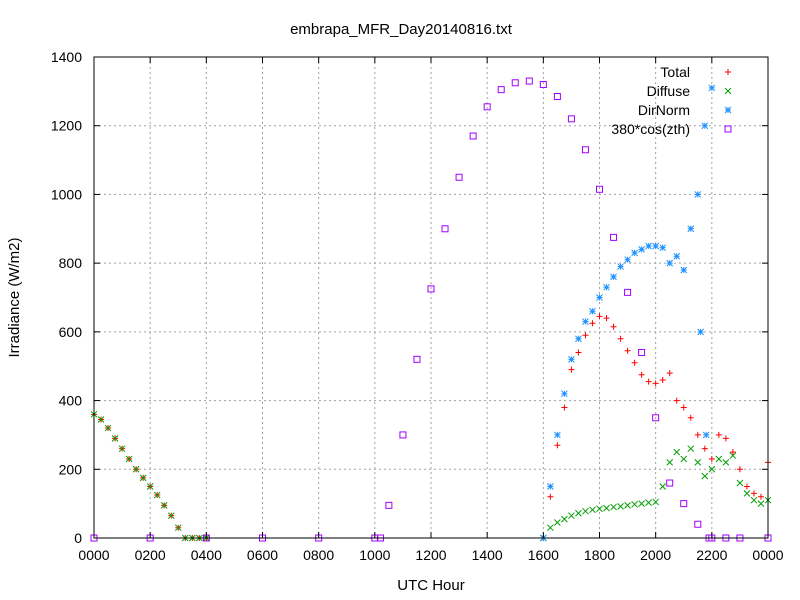 This screenshot has width=800, height=600. I want to click on x-tick-label: 2000, so click(655, 555).